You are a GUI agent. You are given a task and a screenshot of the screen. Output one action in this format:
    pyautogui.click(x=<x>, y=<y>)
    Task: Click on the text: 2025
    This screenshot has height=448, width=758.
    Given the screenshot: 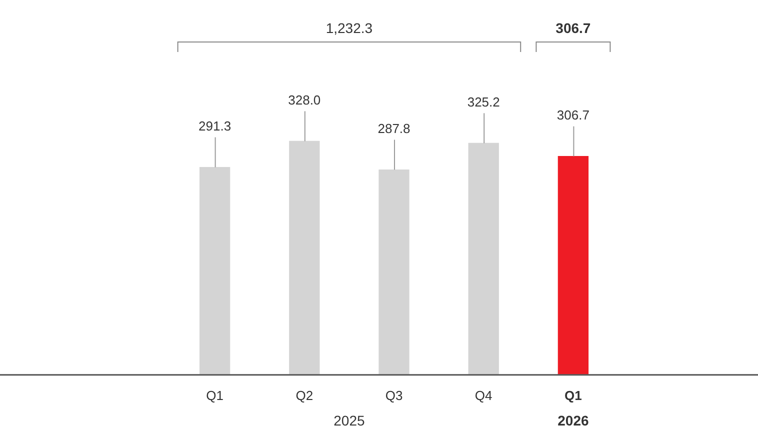 What is the action you would take?
    pyautogui.click(x=349, y=420)
    